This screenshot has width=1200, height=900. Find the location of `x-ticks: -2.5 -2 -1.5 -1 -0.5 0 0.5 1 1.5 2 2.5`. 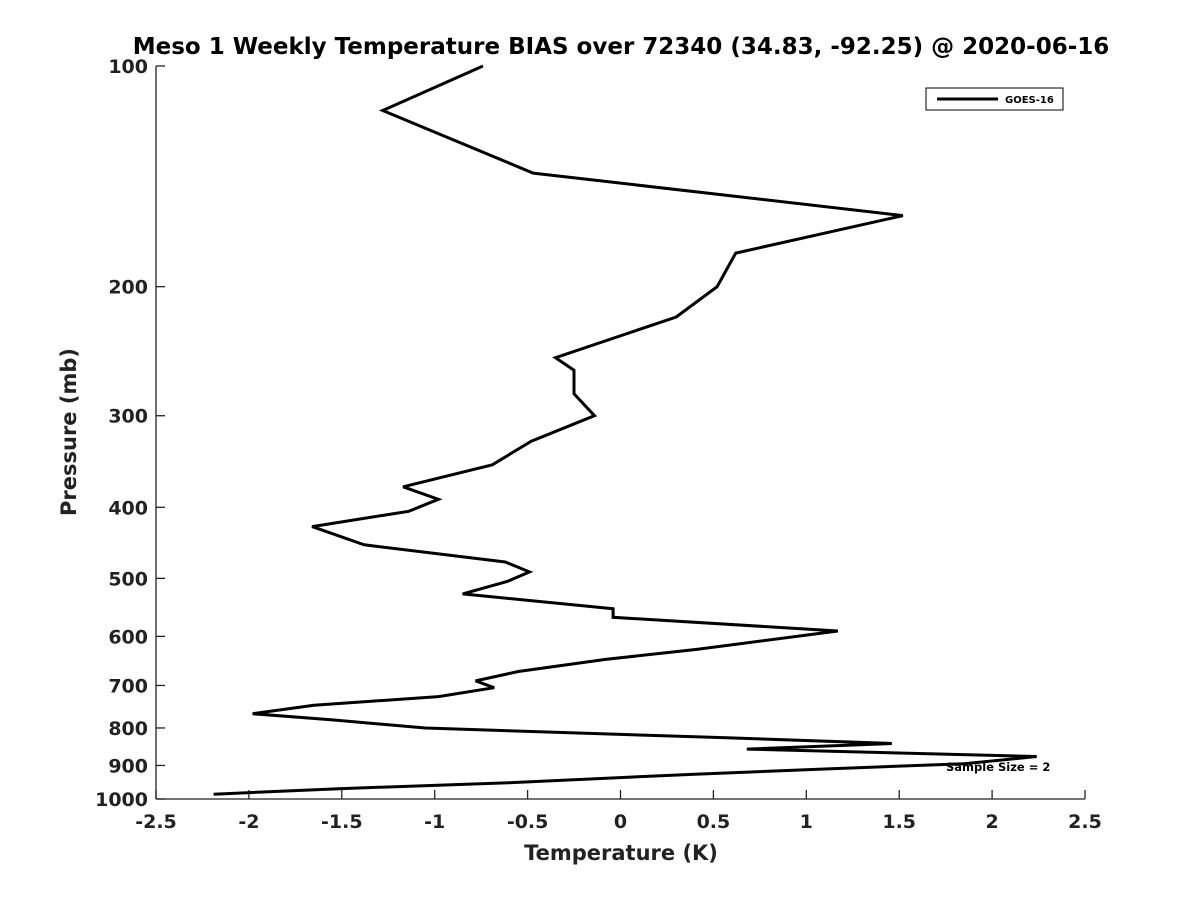

x-ticks: -2.5 -2 -1.5 -1 -0.5 0 0.5 1 1.5 2 2.5 is located at coordinates (618, 811).